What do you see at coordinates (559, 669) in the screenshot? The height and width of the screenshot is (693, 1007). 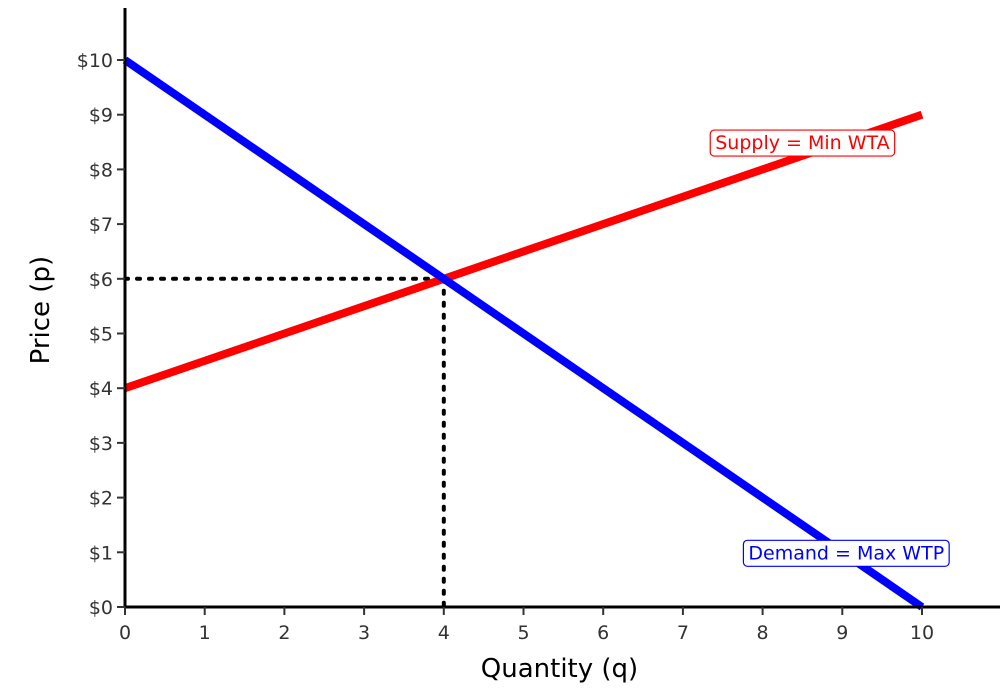 I see `x-axis-title: Quantity (q)` at bounding box center [559, 669].